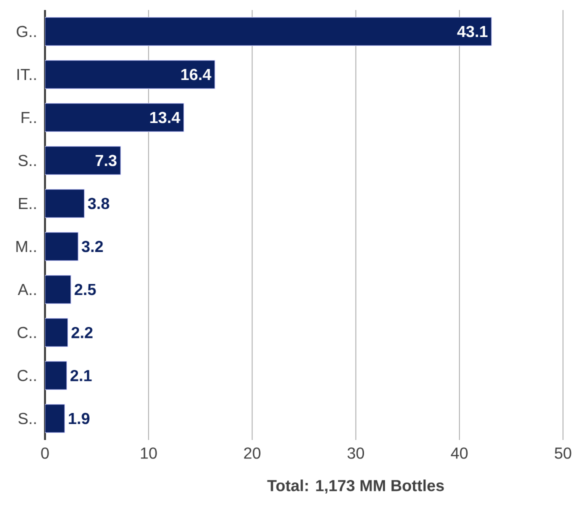 This screenshot has width=579, height=519. Describe the element at coordinates (92, 246) in the screenshot. I see `data-label: 3.2` at that location.